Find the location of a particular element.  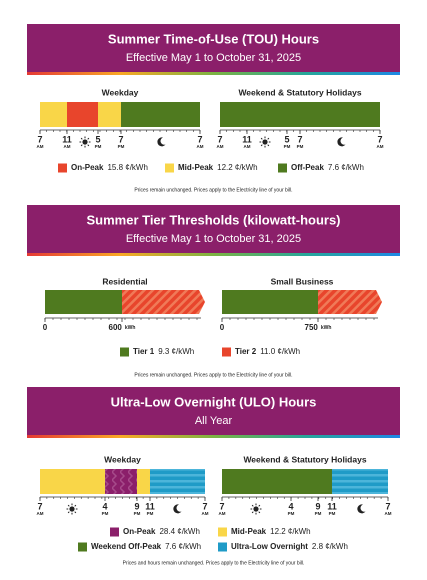

legend-label: Mid-Peak is located at coordinates (196, 167).